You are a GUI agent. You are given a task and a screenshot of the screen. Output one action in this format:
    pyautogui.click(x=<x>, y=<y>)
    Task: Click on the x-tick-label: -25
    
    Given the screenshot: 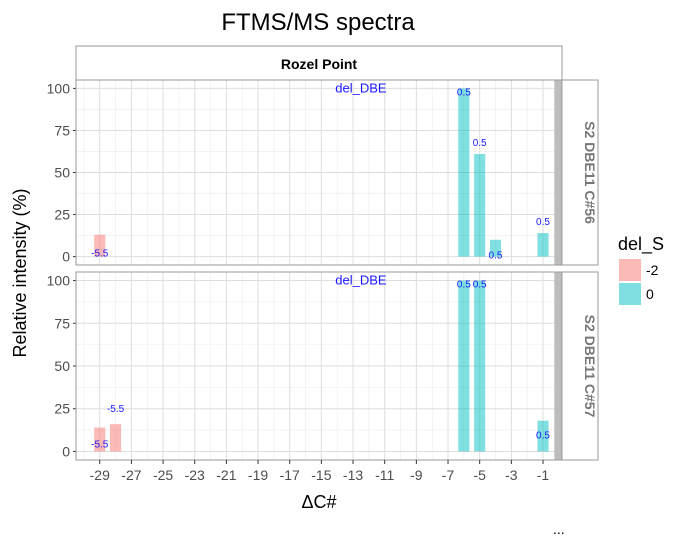 What is the action you would take?
    pyautogui.click(x=163, y=475)
    